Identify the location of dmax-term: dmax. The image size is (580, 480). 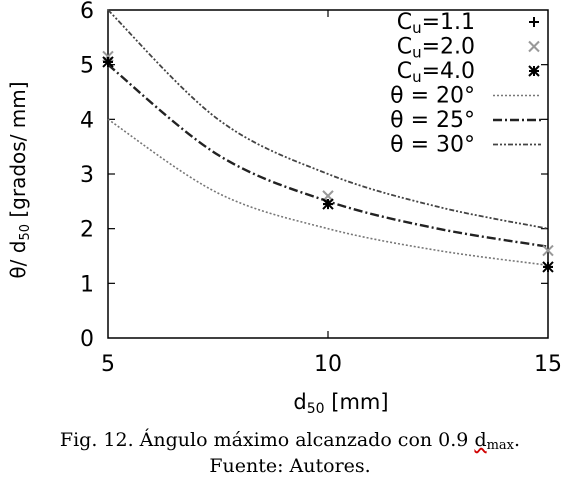
(494, 441).